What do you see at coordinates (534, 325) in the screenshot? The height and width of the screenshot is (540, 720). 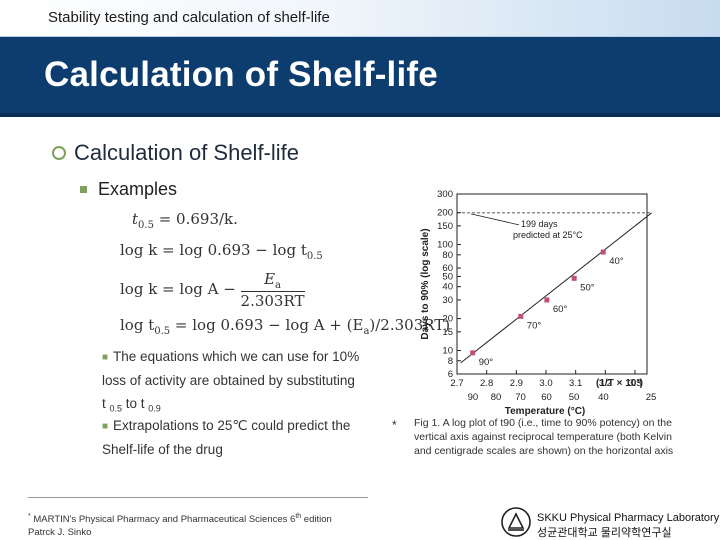 I see `data-point-label: 70°` at bounding box center [534, 325].